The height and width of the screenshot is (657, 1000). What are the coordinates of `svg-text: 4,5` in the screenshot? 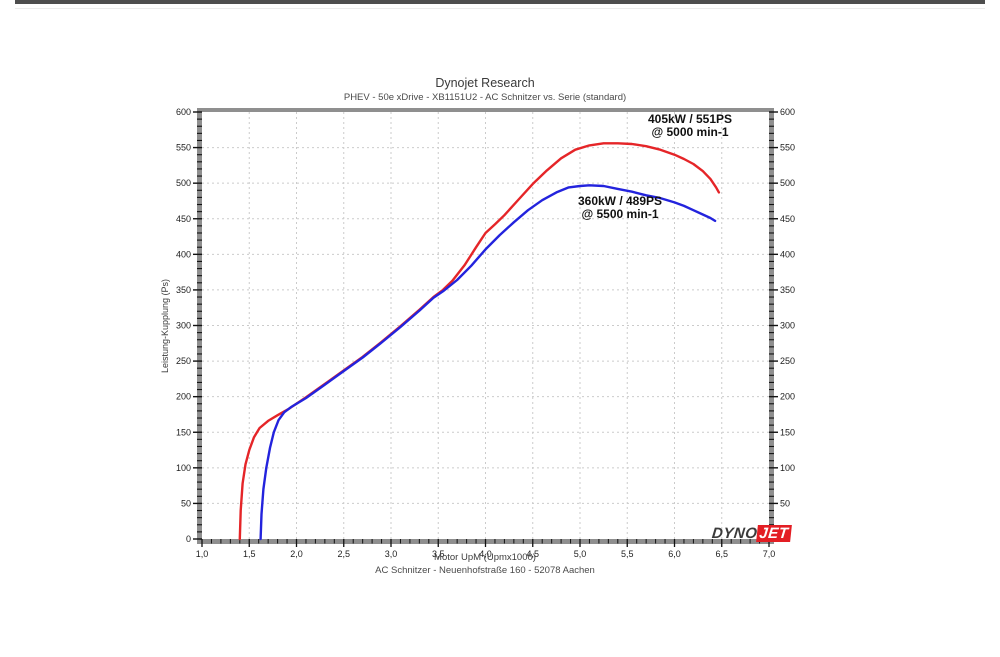 It's located at (532, 554).